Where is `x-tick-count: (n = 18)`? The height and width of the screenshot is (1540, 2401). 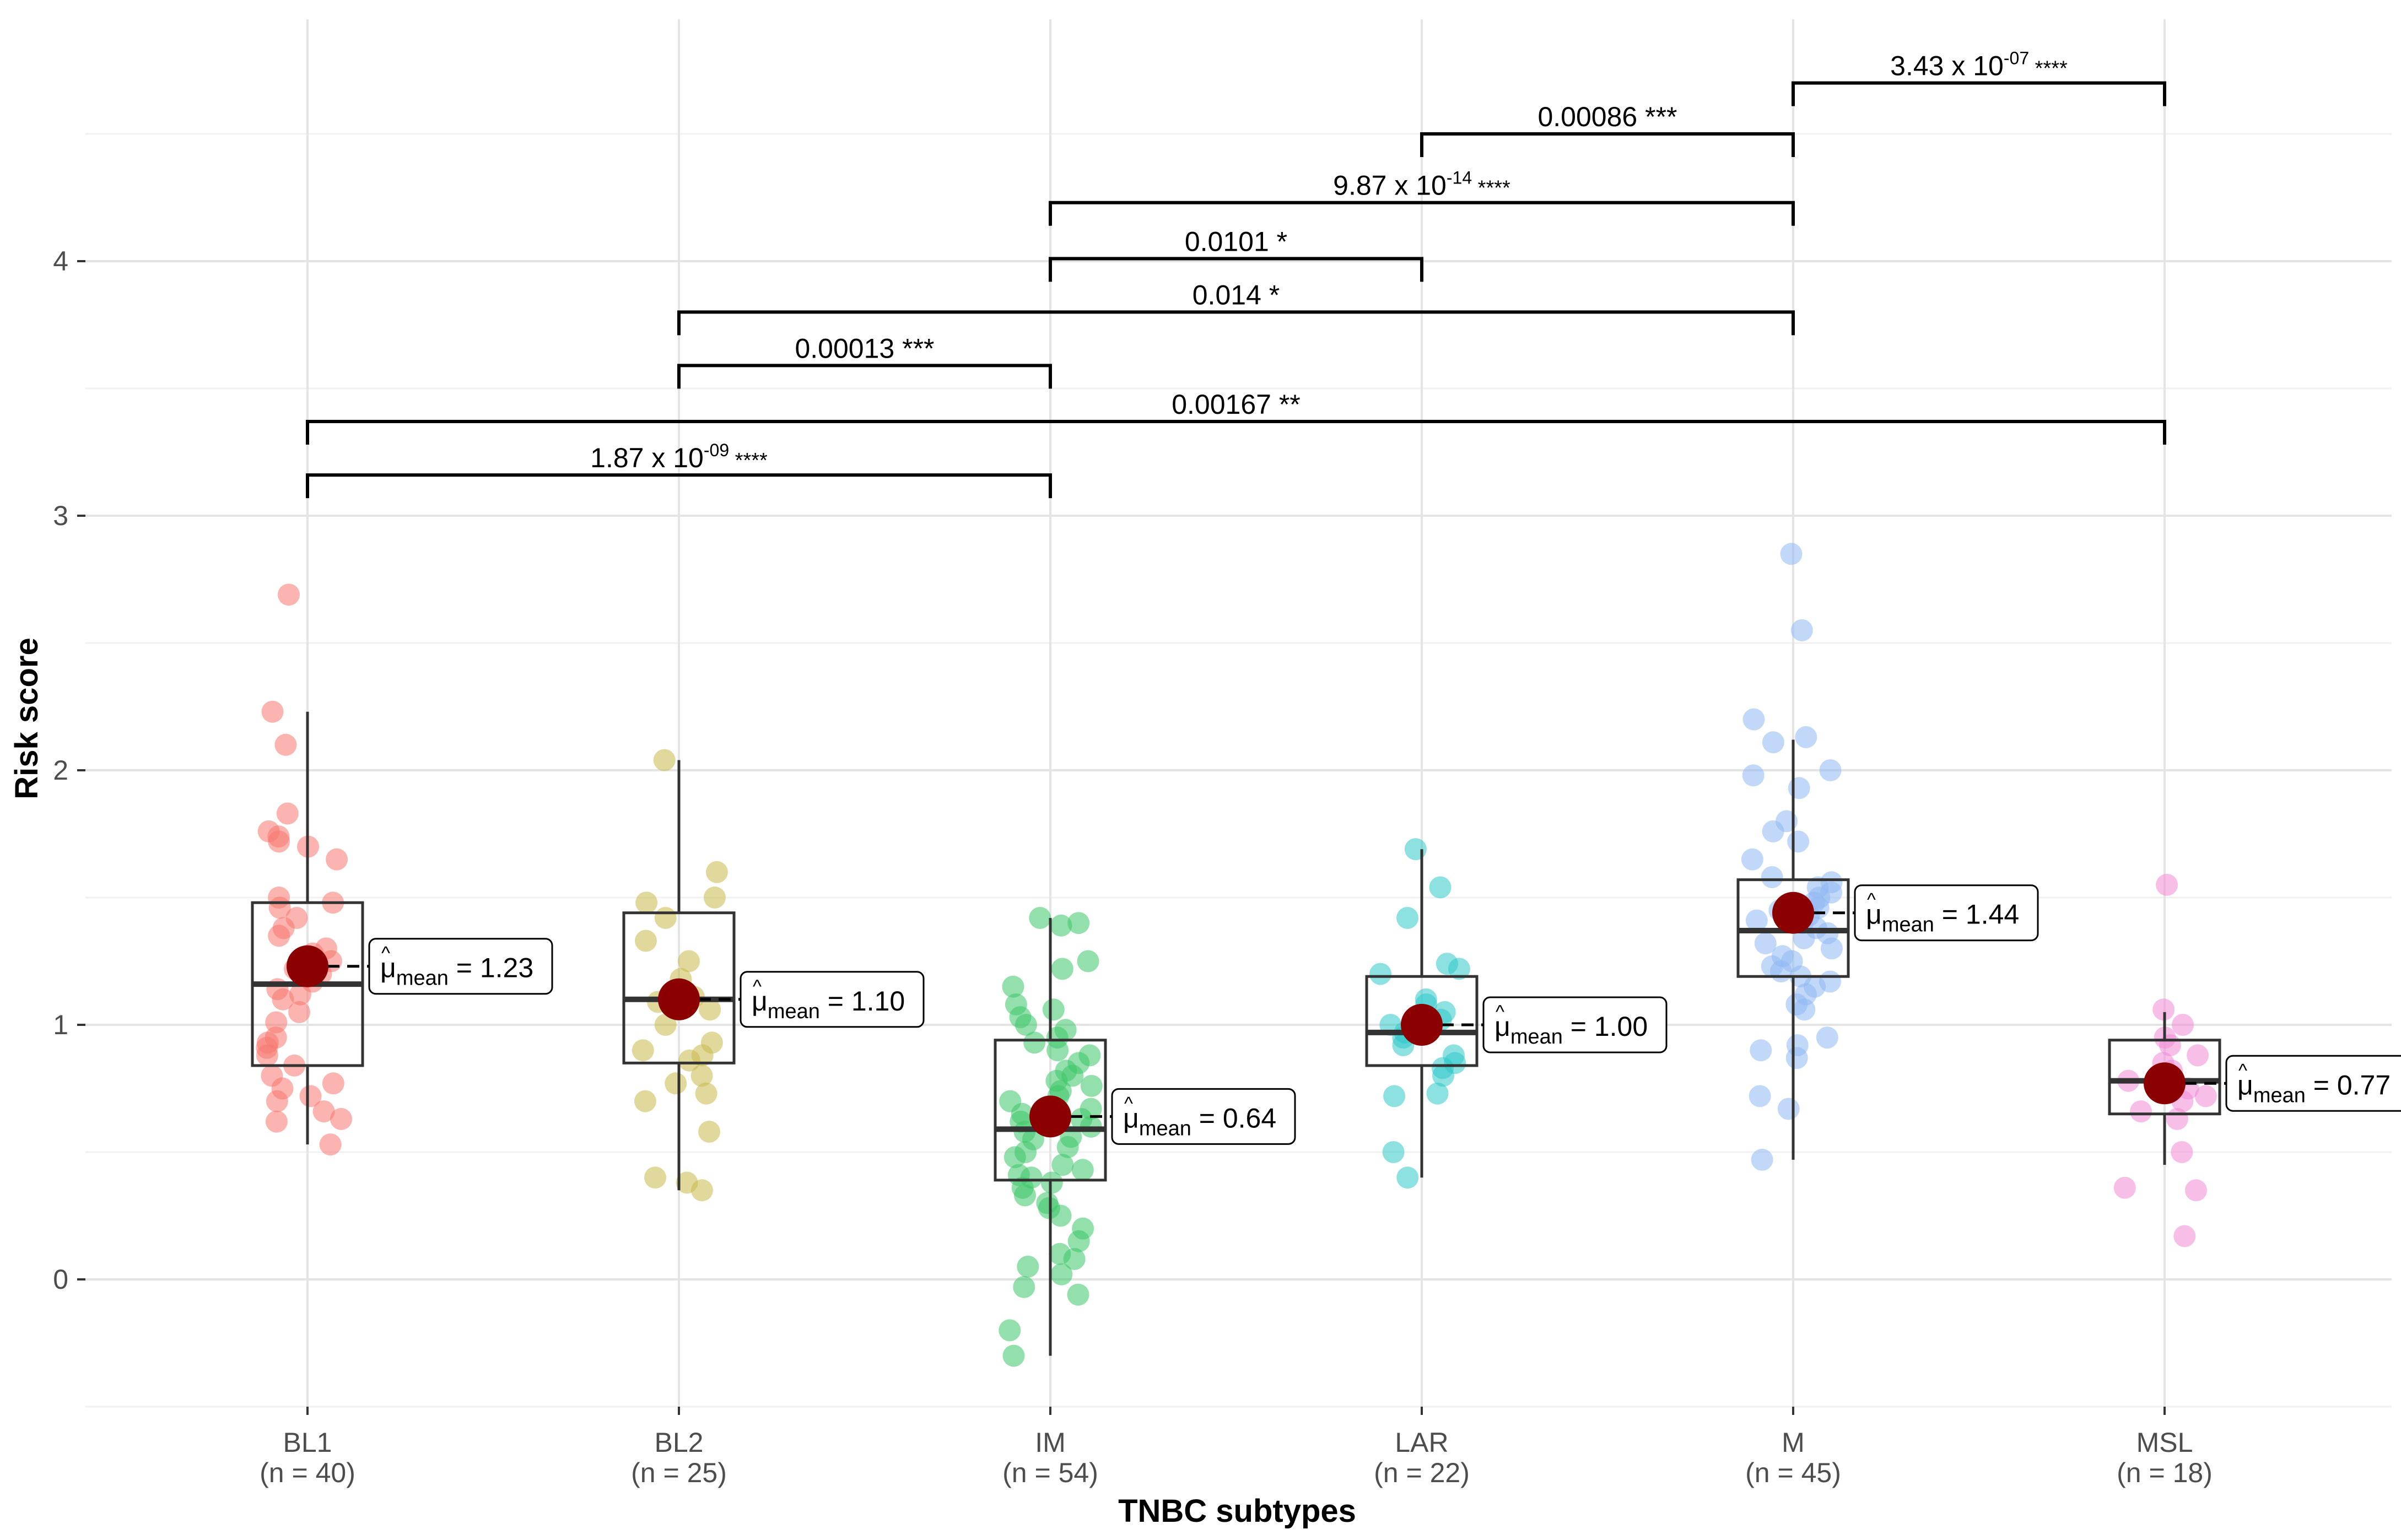
x-tick-count: (n = 18) is located at coordinates (2165, 1472).